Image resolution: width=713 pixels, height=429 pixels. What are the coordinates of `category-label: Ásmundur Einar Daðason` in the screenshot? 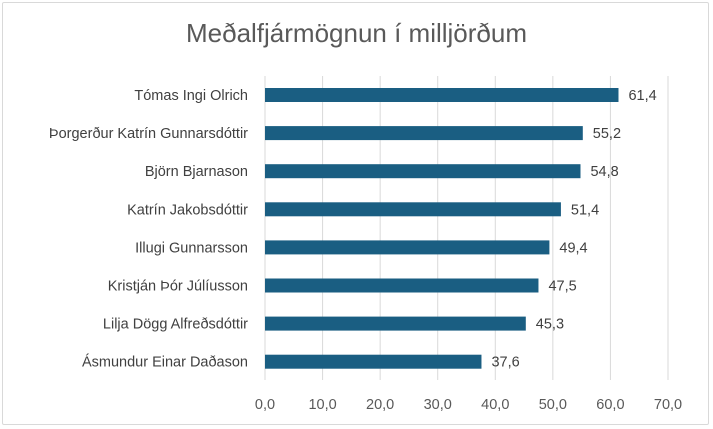 It's located at (165, 362).